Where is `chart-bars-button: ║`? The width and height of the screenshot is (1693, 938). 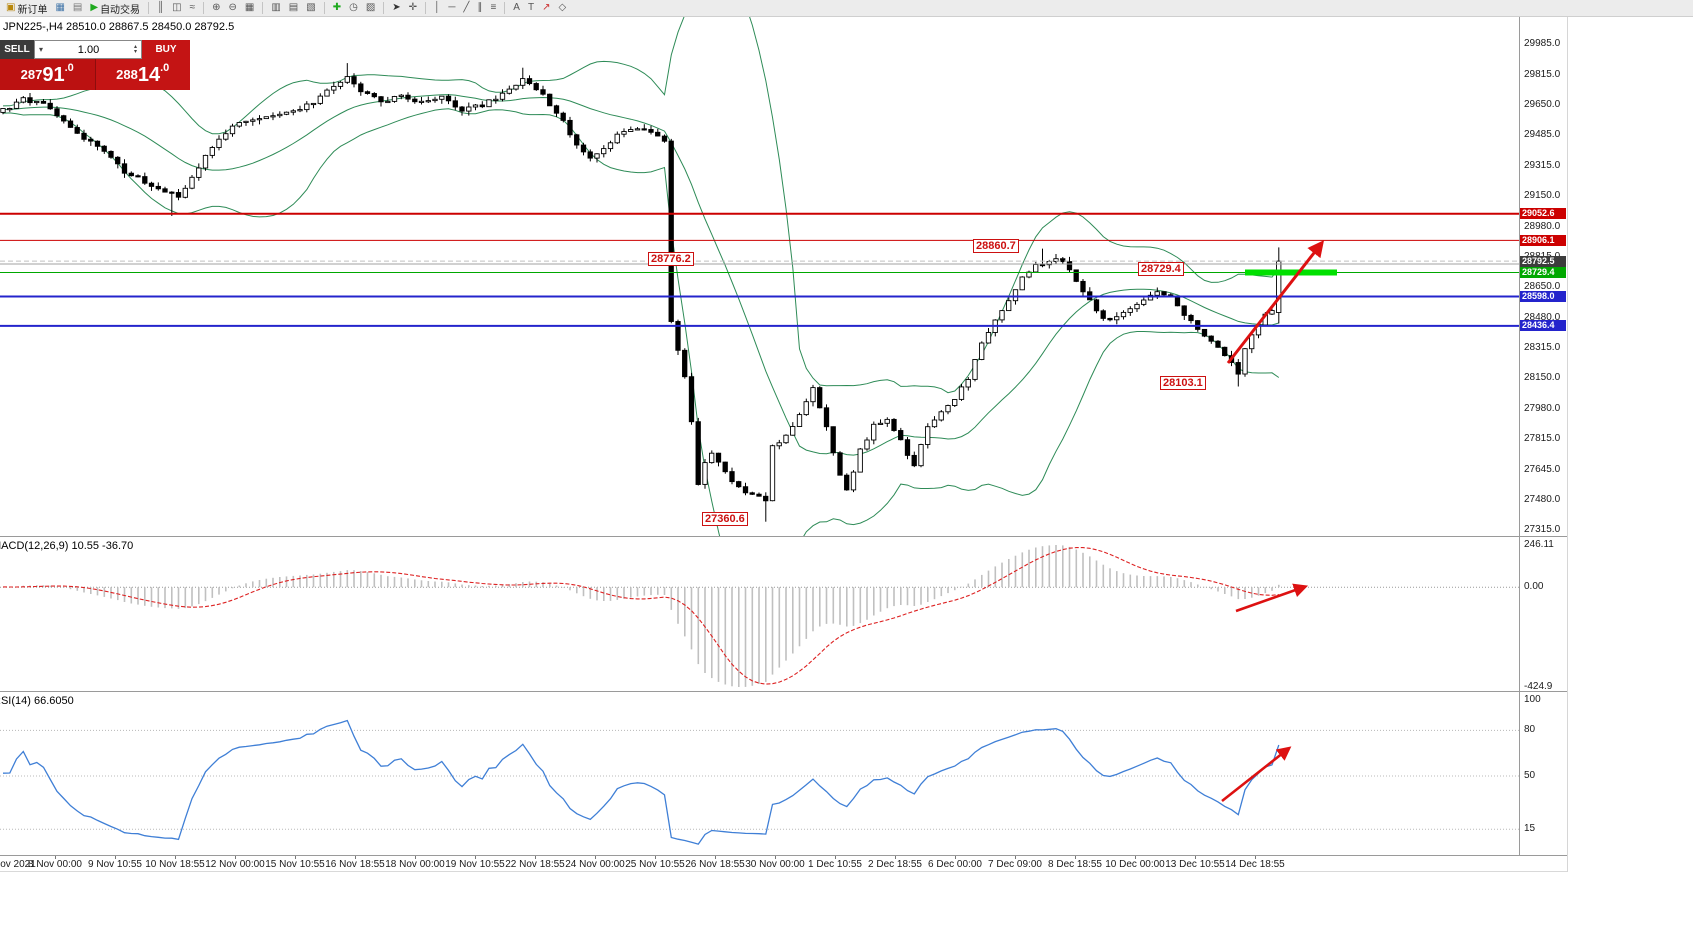
chart-bars-button: ║ is located at coordinates (160, 8).